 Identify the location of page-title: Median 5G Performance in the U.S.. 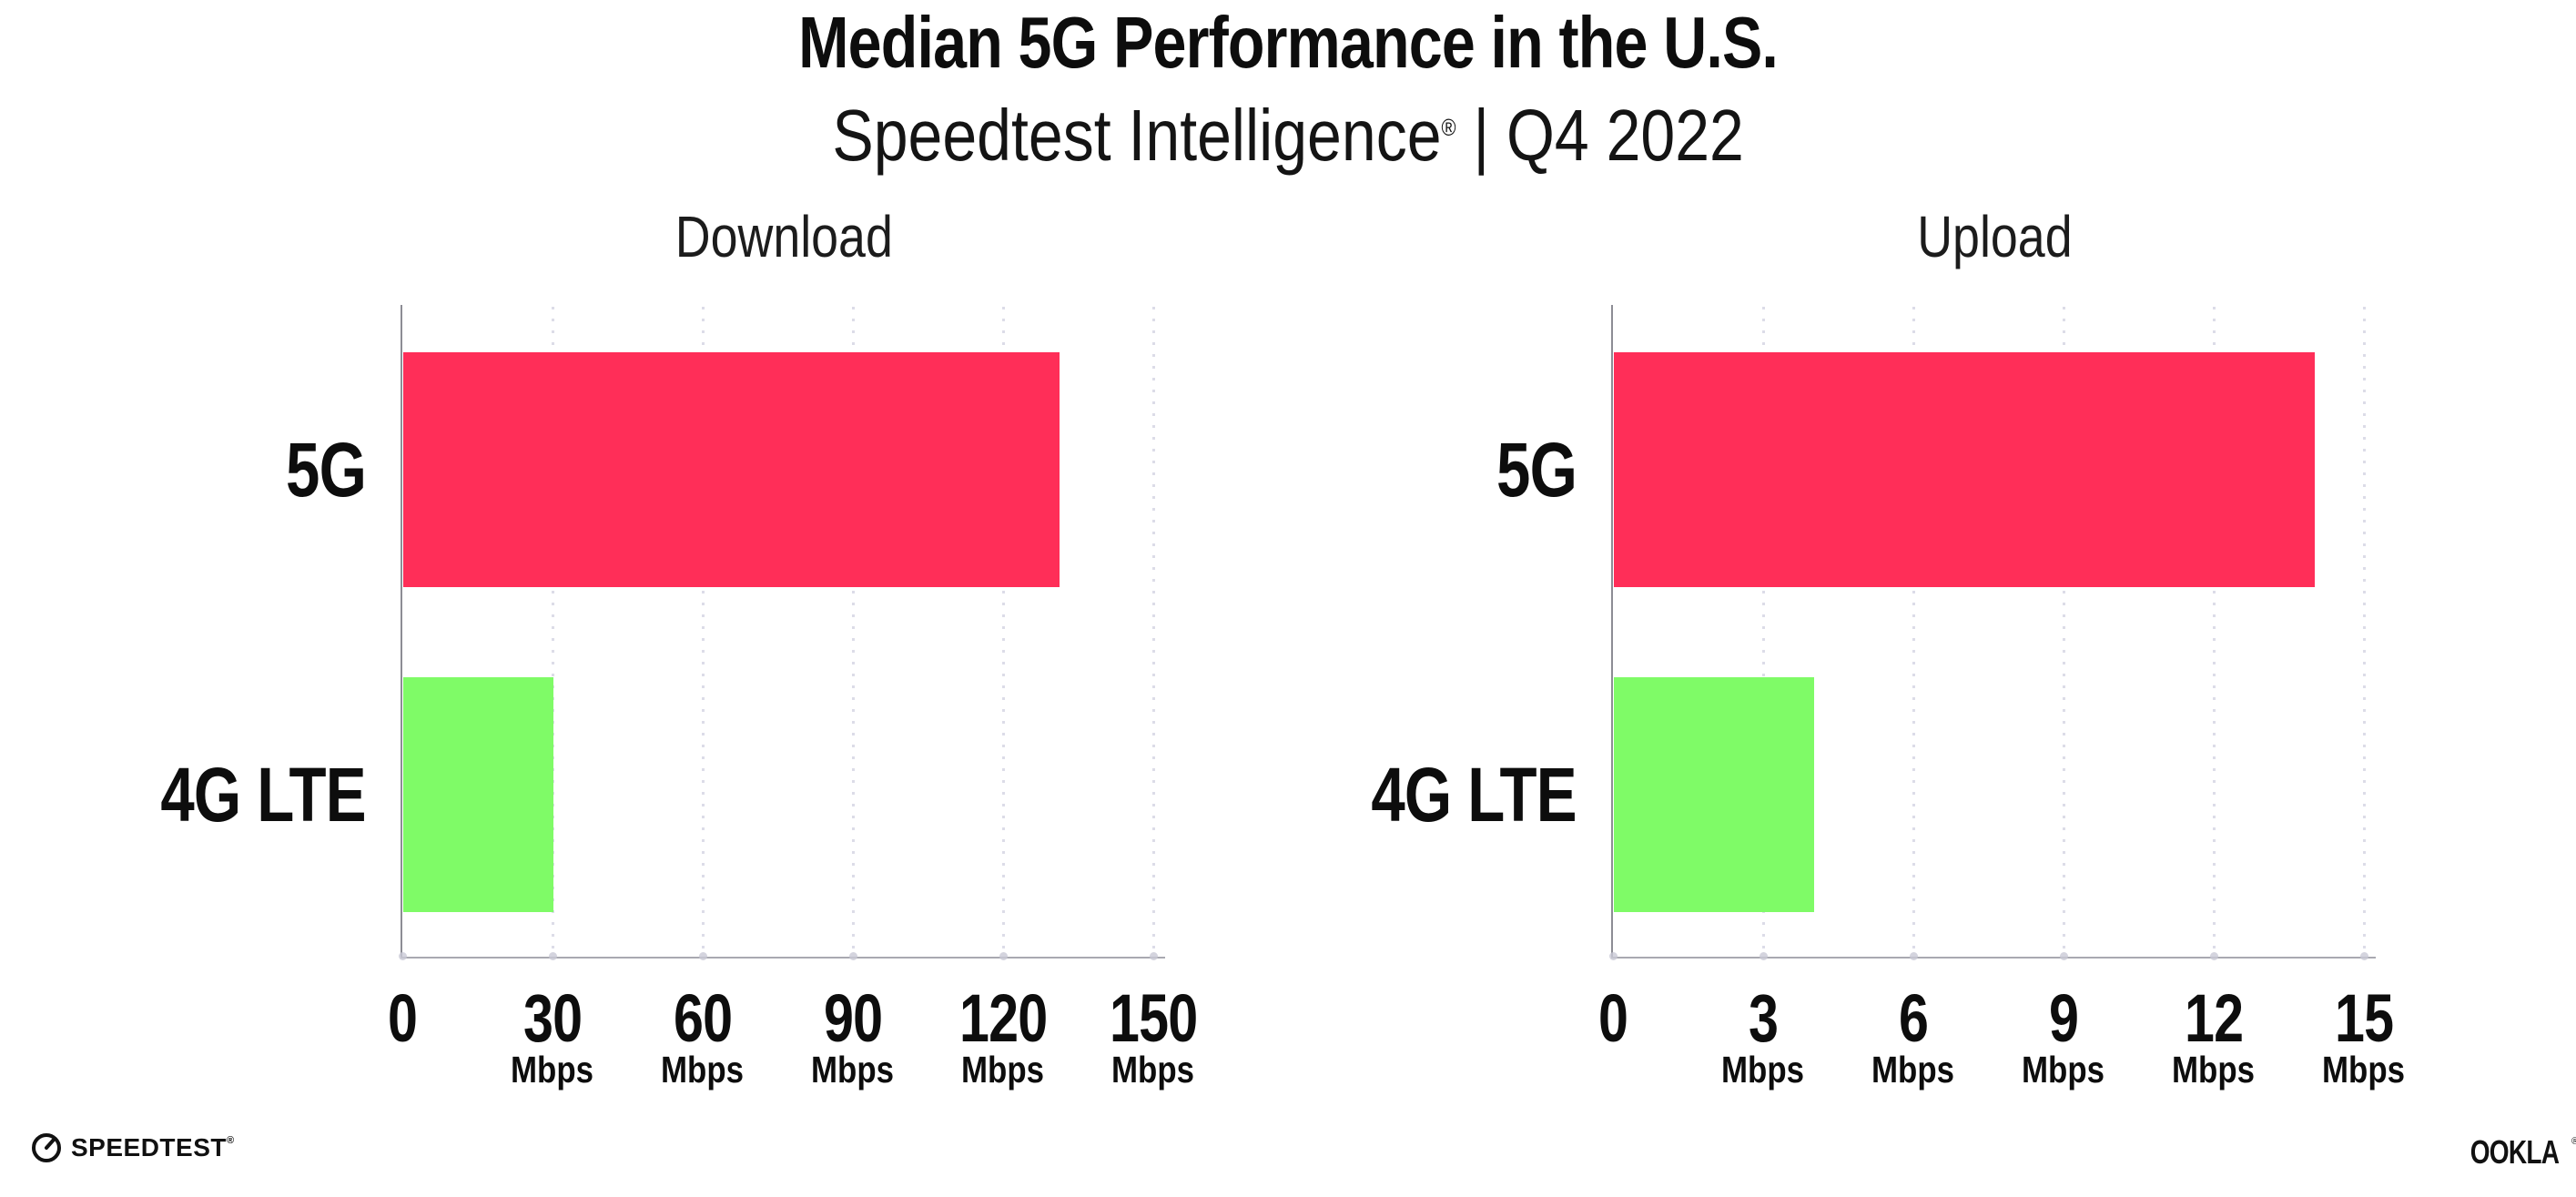
(1288, 43).